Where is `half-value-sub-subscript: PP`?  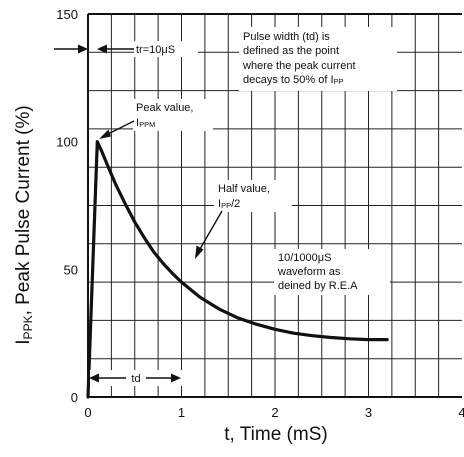 half-value-sub-subscript: PP is located at coordinates (226, 205).